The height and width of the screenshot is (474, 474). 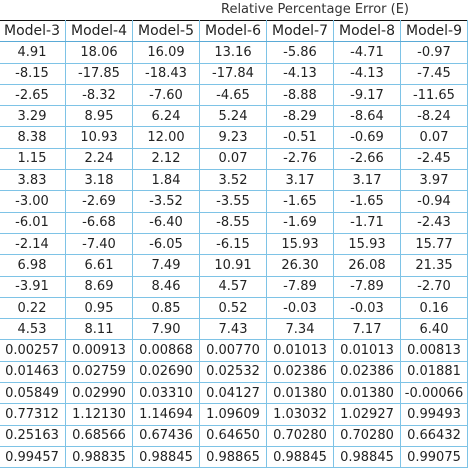 What do you see at coordinates (434, 435) in the screenshot?
I see `table-cell: 0.66432` at bounding box center [434, 435].